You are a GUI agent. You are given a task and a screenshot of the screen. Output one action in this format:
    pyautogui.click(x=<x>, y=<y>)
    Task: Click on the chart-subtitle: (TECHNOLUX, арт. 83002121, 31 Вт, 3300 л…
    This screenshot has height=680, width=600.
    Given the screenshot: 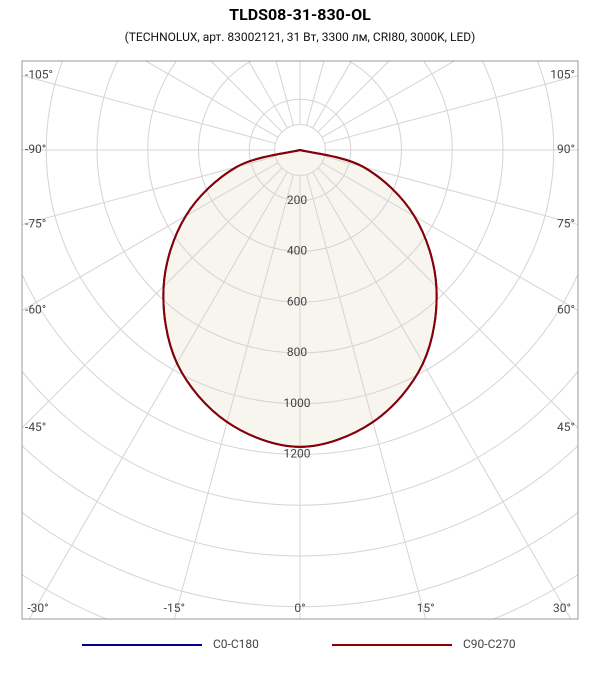 What is the action you would take?
    pyautogui.click(x=300, y=37)
    